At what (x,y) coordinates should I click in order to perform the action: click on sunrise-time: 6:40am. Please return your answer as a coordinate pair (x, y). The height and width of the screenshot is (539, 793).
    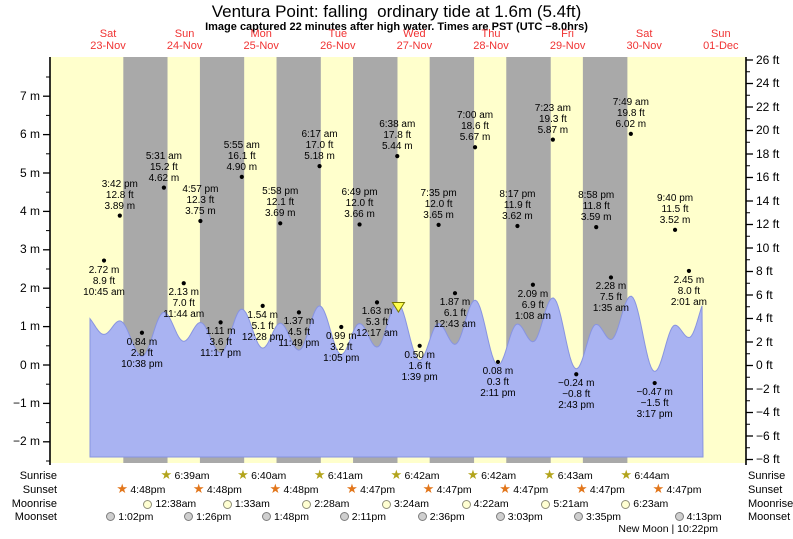
    Looking at the image, I should click on (269, 475).